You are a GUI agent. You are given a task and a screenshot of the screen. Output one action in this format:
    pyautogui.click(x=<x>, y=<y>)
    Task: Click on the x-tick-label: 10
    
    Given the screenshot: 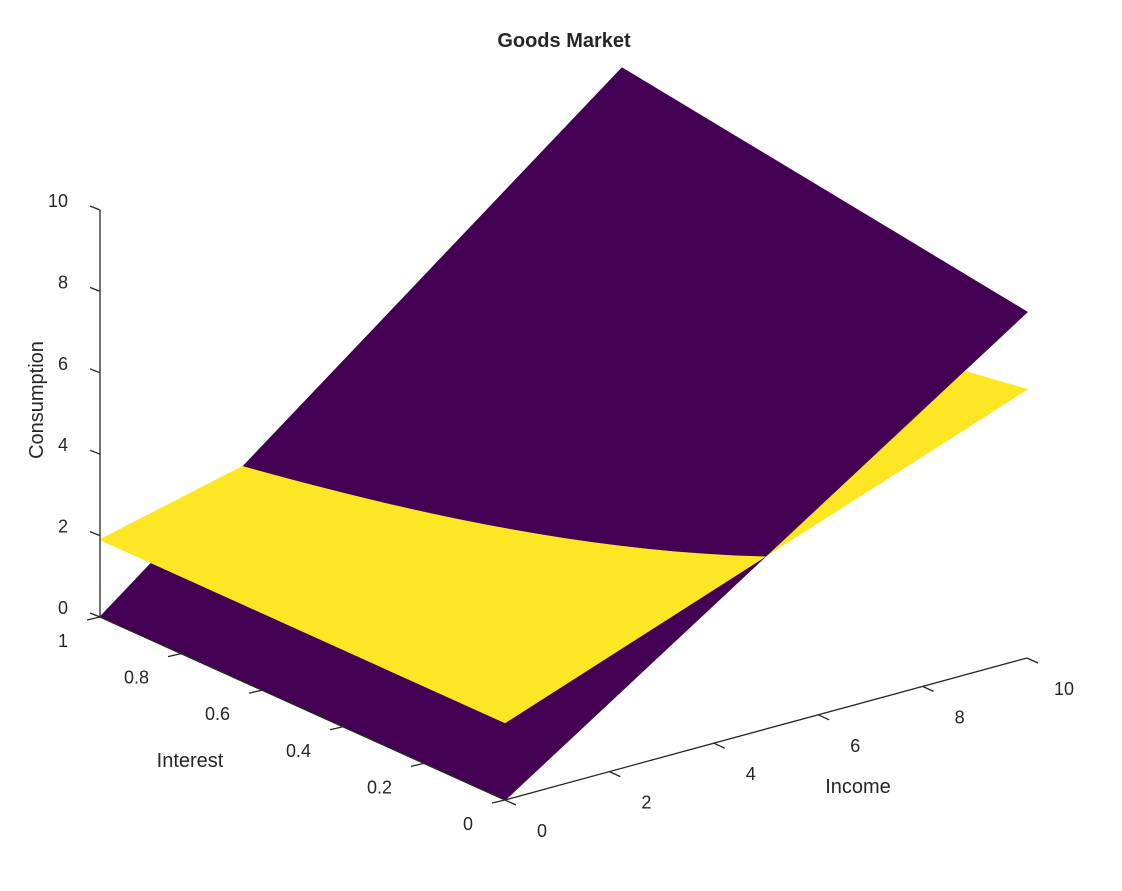 What is the action you would take?
    pyautogui.click(x=1064, y=689)
    